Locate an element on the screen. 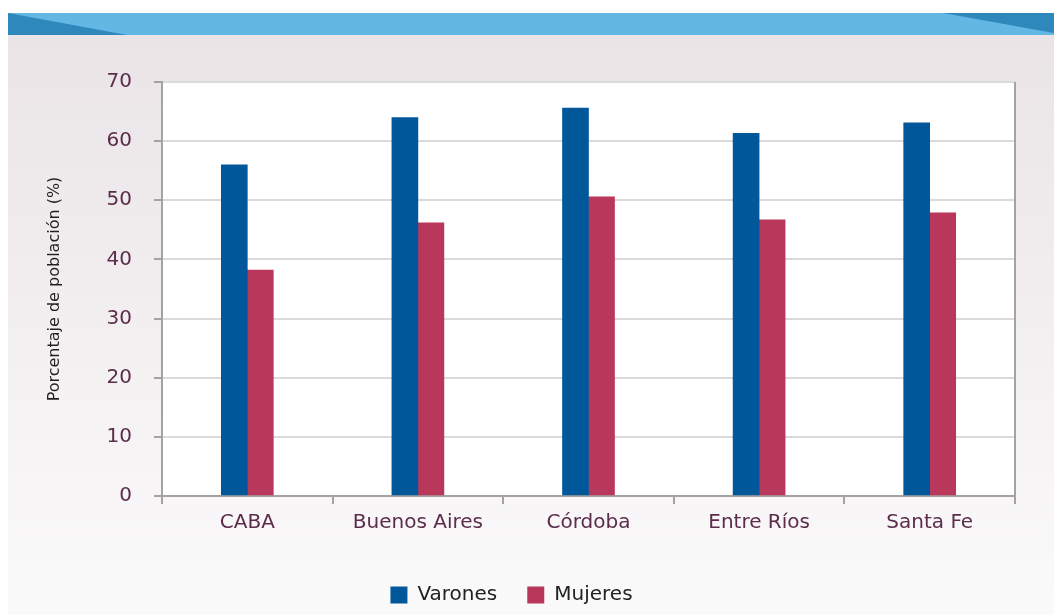 Image resolution: width=1054 pixels, height=615 pixels. y-tick-label: 50 is located at coordinates (119, 198).